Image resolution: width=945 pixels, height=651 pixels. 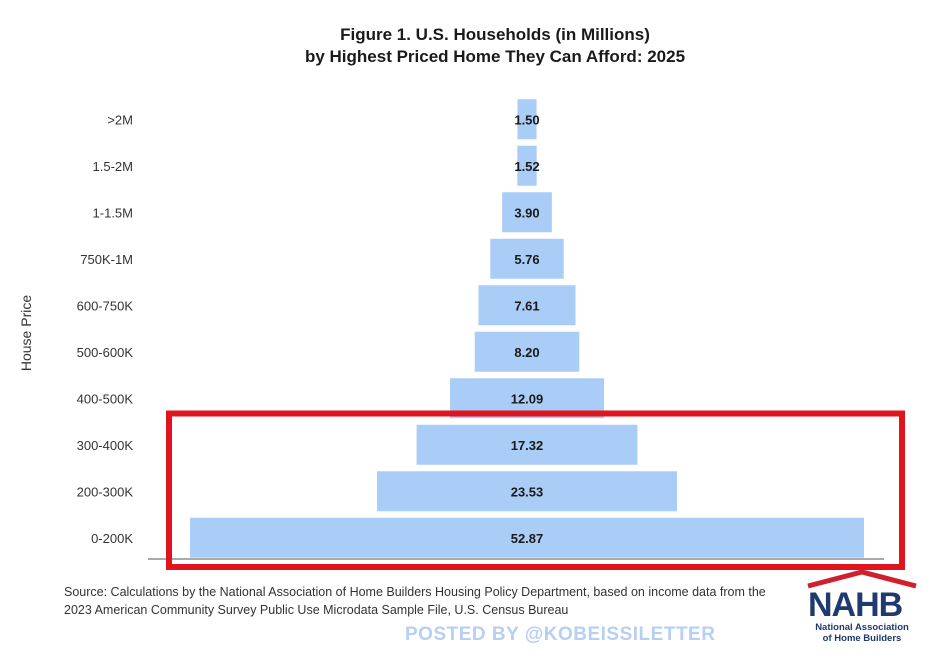 I want to click on y-tick-label: 500-600K, so click(x=105, y=352).